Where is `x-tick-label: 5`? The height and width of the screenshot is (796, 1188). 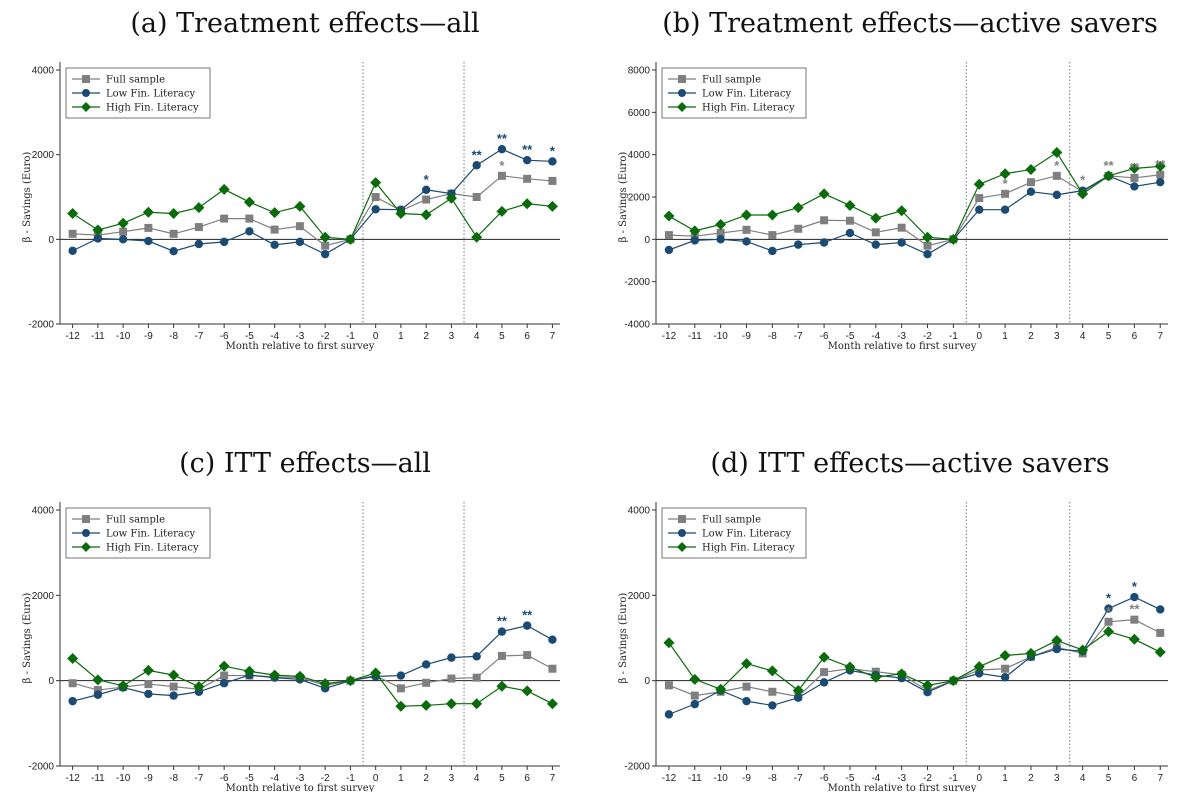 x-tick-label: 5 is located at coordinates (502, 778).